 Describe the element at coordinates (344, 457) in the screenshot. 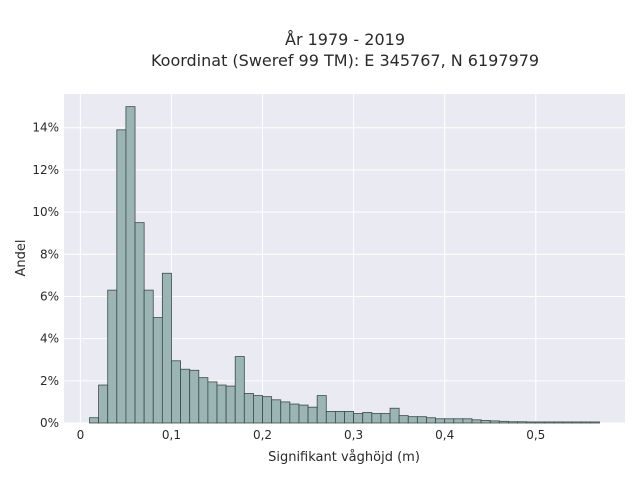

I see `x-axis-label: Signifikant våghöjd (m)` at that location.